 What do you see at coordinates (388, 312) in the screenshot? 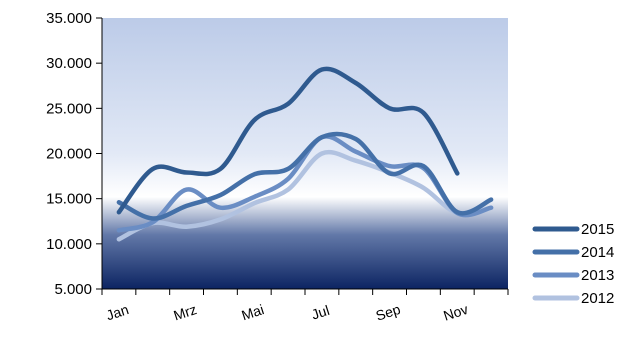
I see `x-tick-label: Sep` at bounding box center [388, 312].